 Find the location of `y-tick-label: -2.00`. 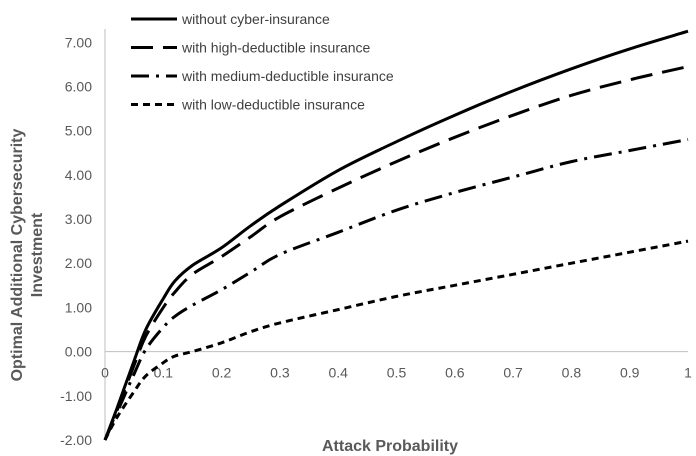

y-tick-label: -2.00 is located at coordinates (76, 440).